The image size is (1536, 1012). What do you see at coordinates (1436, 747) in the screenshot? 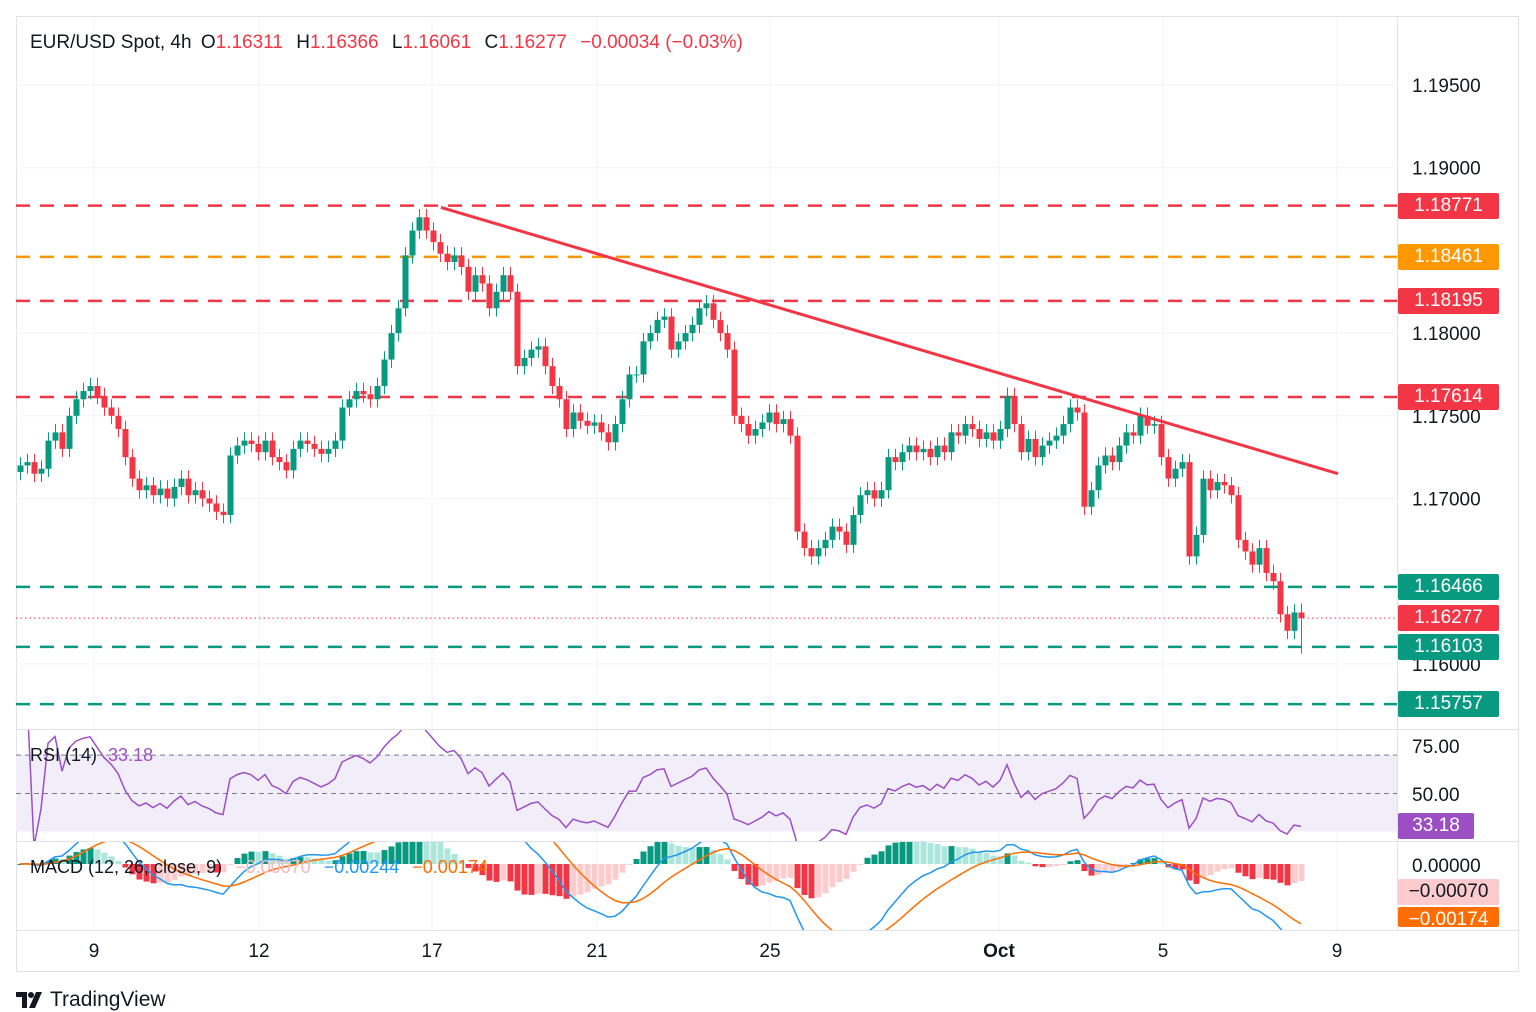
I see `rsi-tick-label: 75.00` at bounding box center [1436, 747].